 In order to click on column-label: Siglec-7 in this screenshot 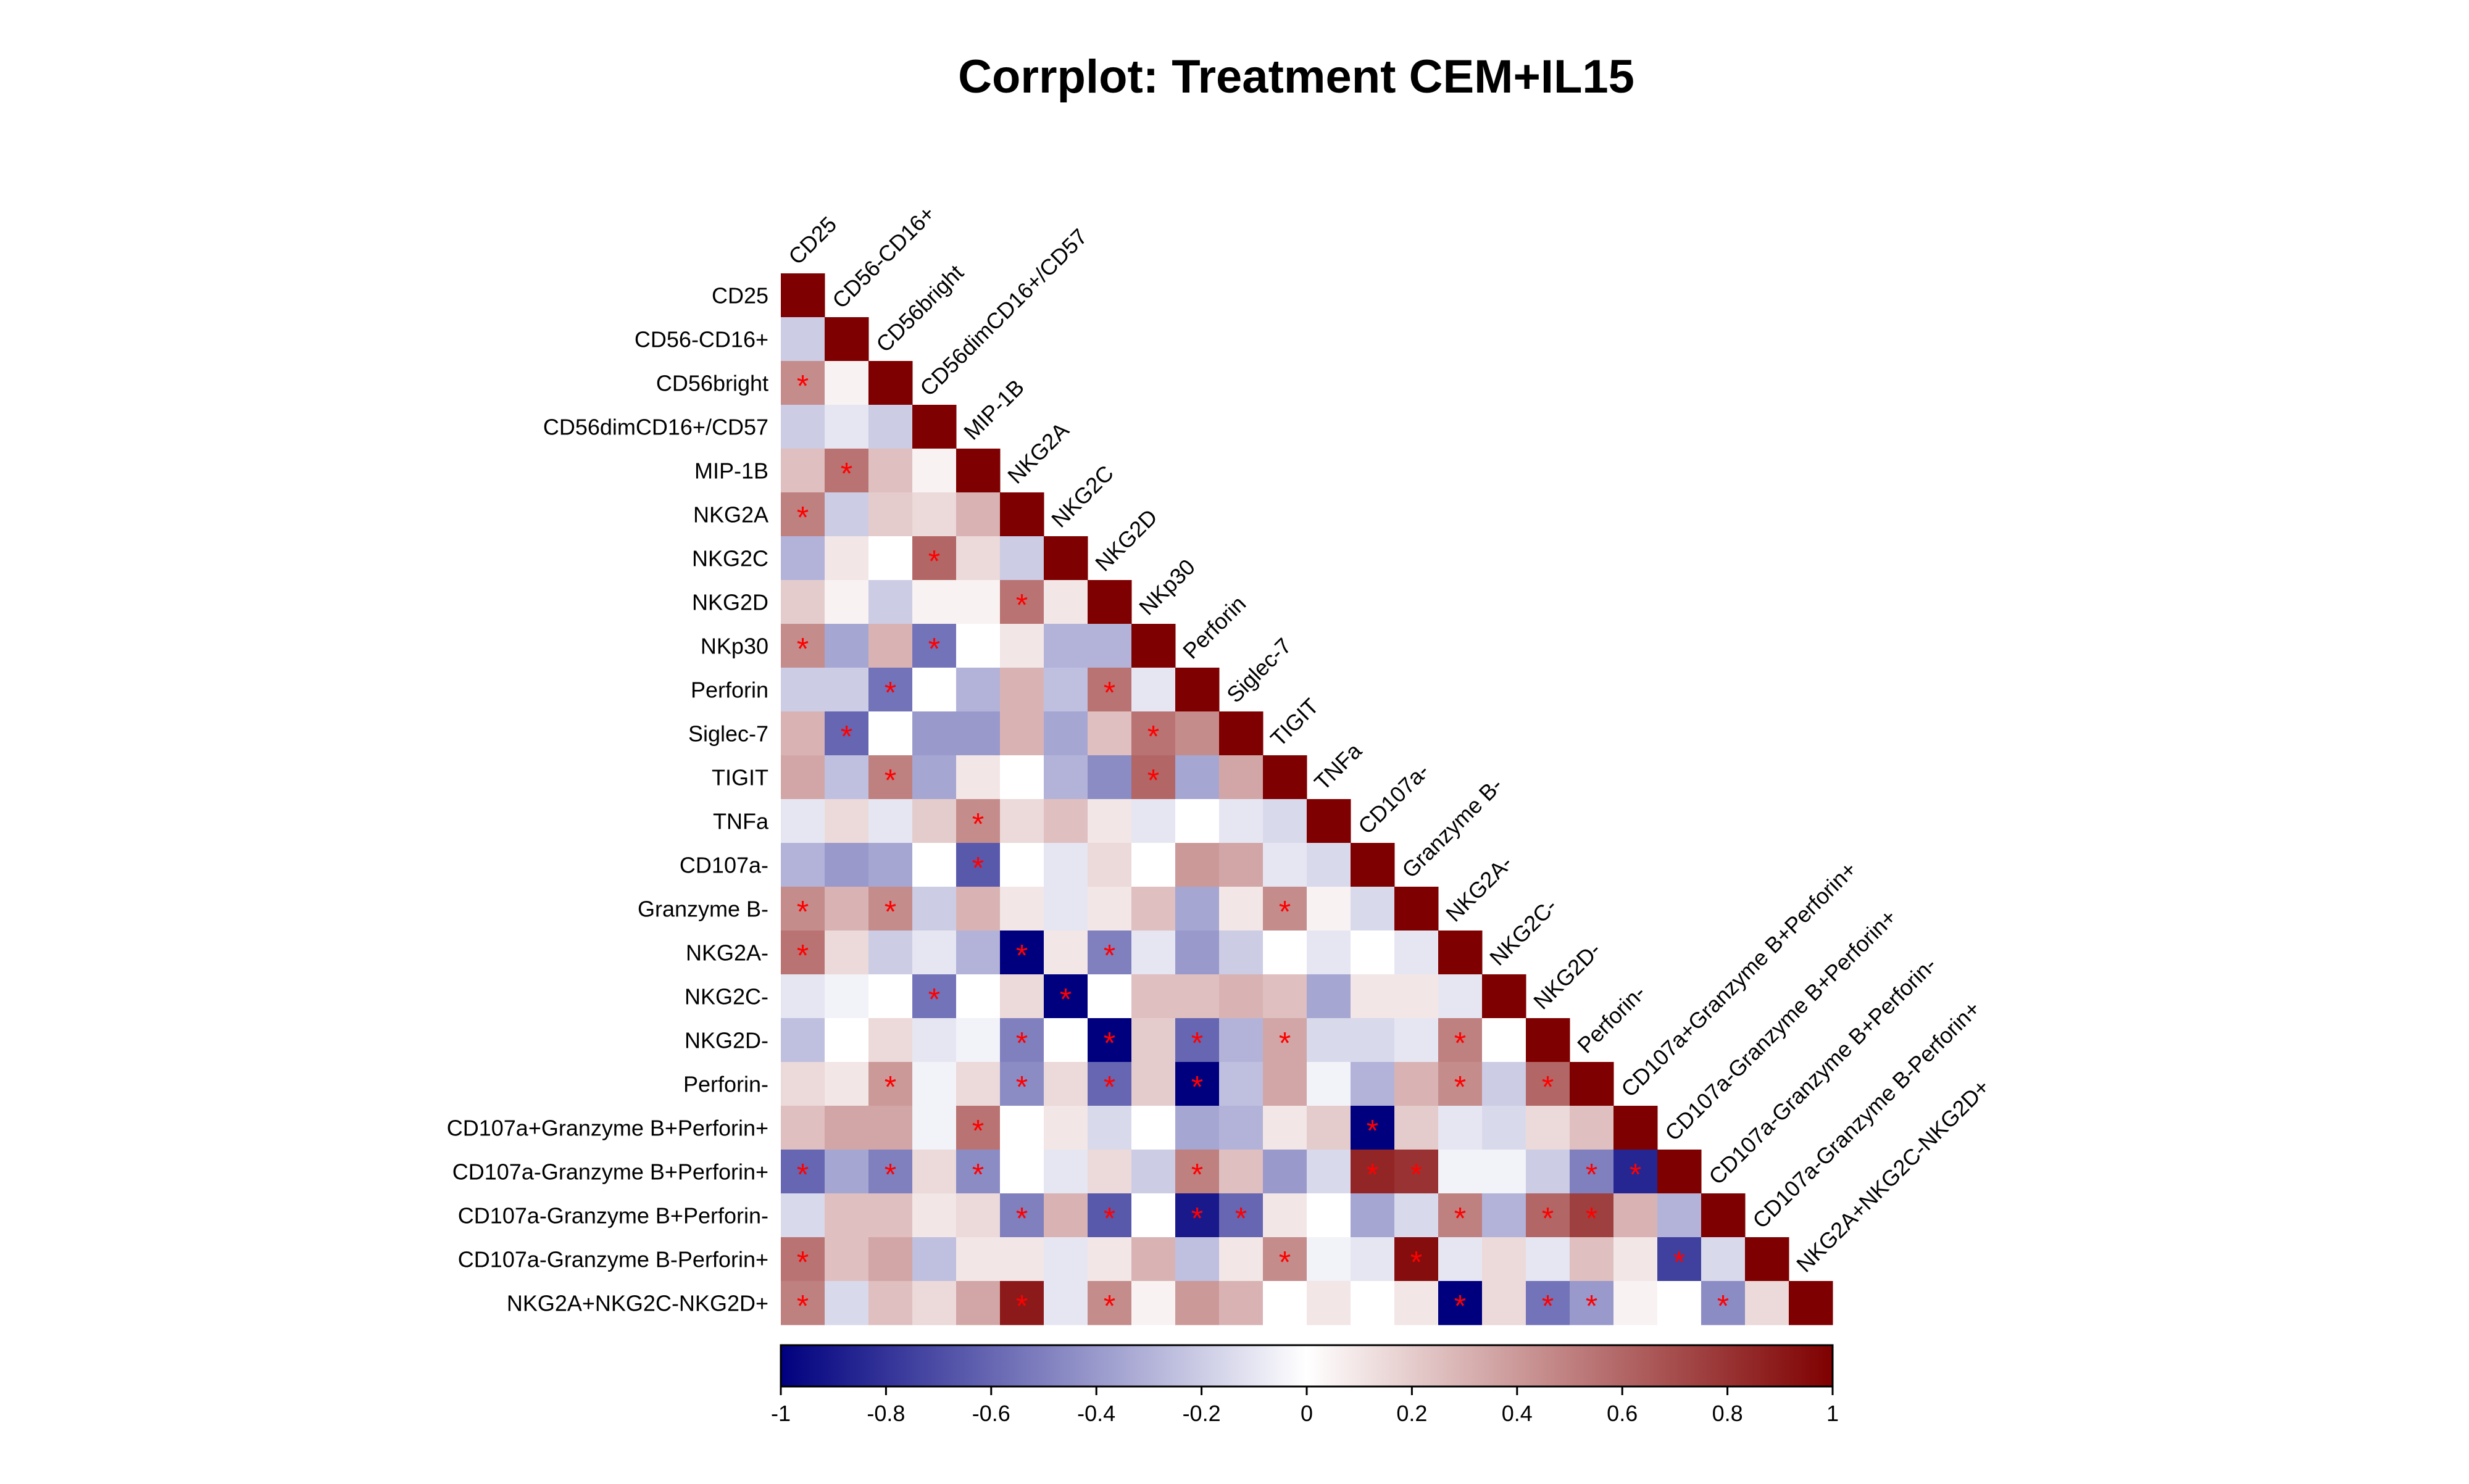, I will do `click(1259, 670)`.